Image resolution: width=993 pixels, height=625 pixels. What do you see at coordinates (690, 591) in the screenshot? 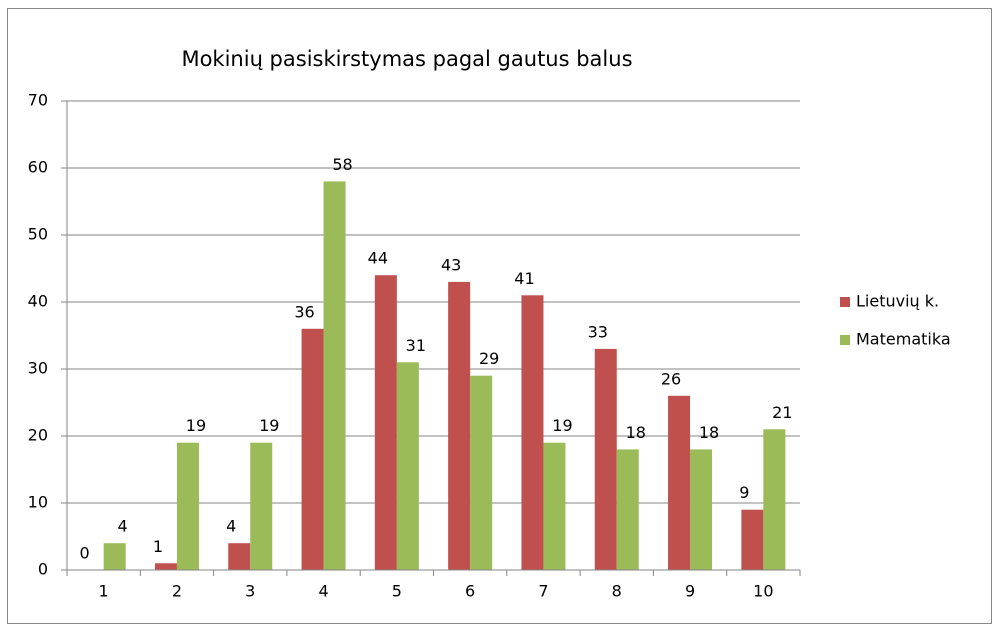
I see `x-tick-label: 9` at bounding box center [690, 591].